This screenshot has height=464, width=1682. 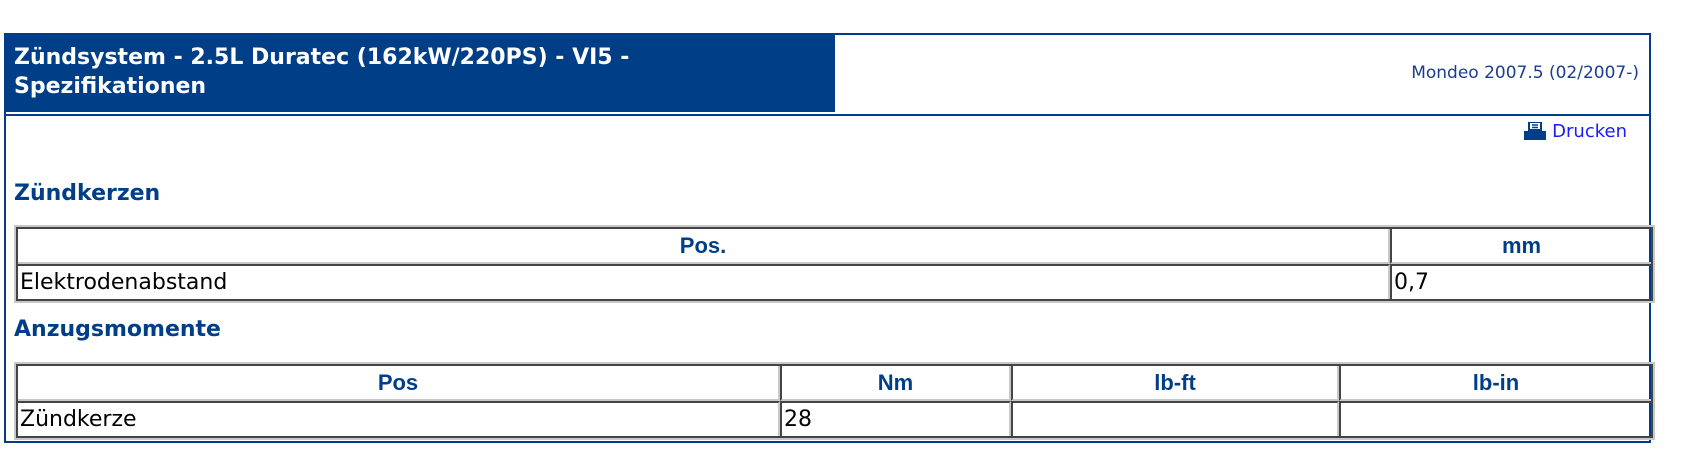 I want to click on print-button: Drucken, so click(x=1575, y=131).